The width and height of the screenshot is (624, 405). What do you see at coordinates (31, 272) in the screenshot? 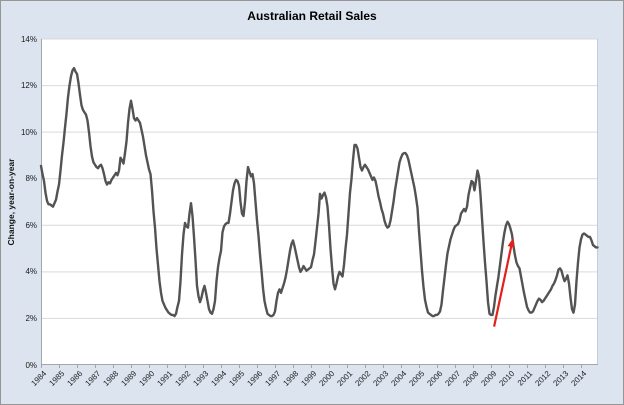
I see `y-axis-tick-label: 4%` at bounding box center [31, 272].